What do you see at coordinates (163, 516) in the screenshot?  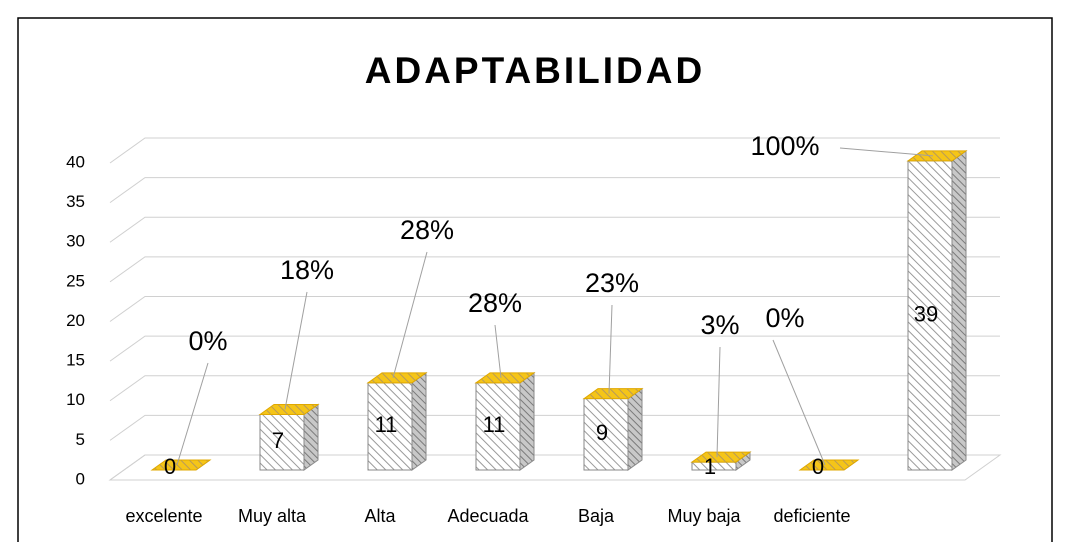 I see `x-tick-label: excelente` at bounding box center [163, 516].